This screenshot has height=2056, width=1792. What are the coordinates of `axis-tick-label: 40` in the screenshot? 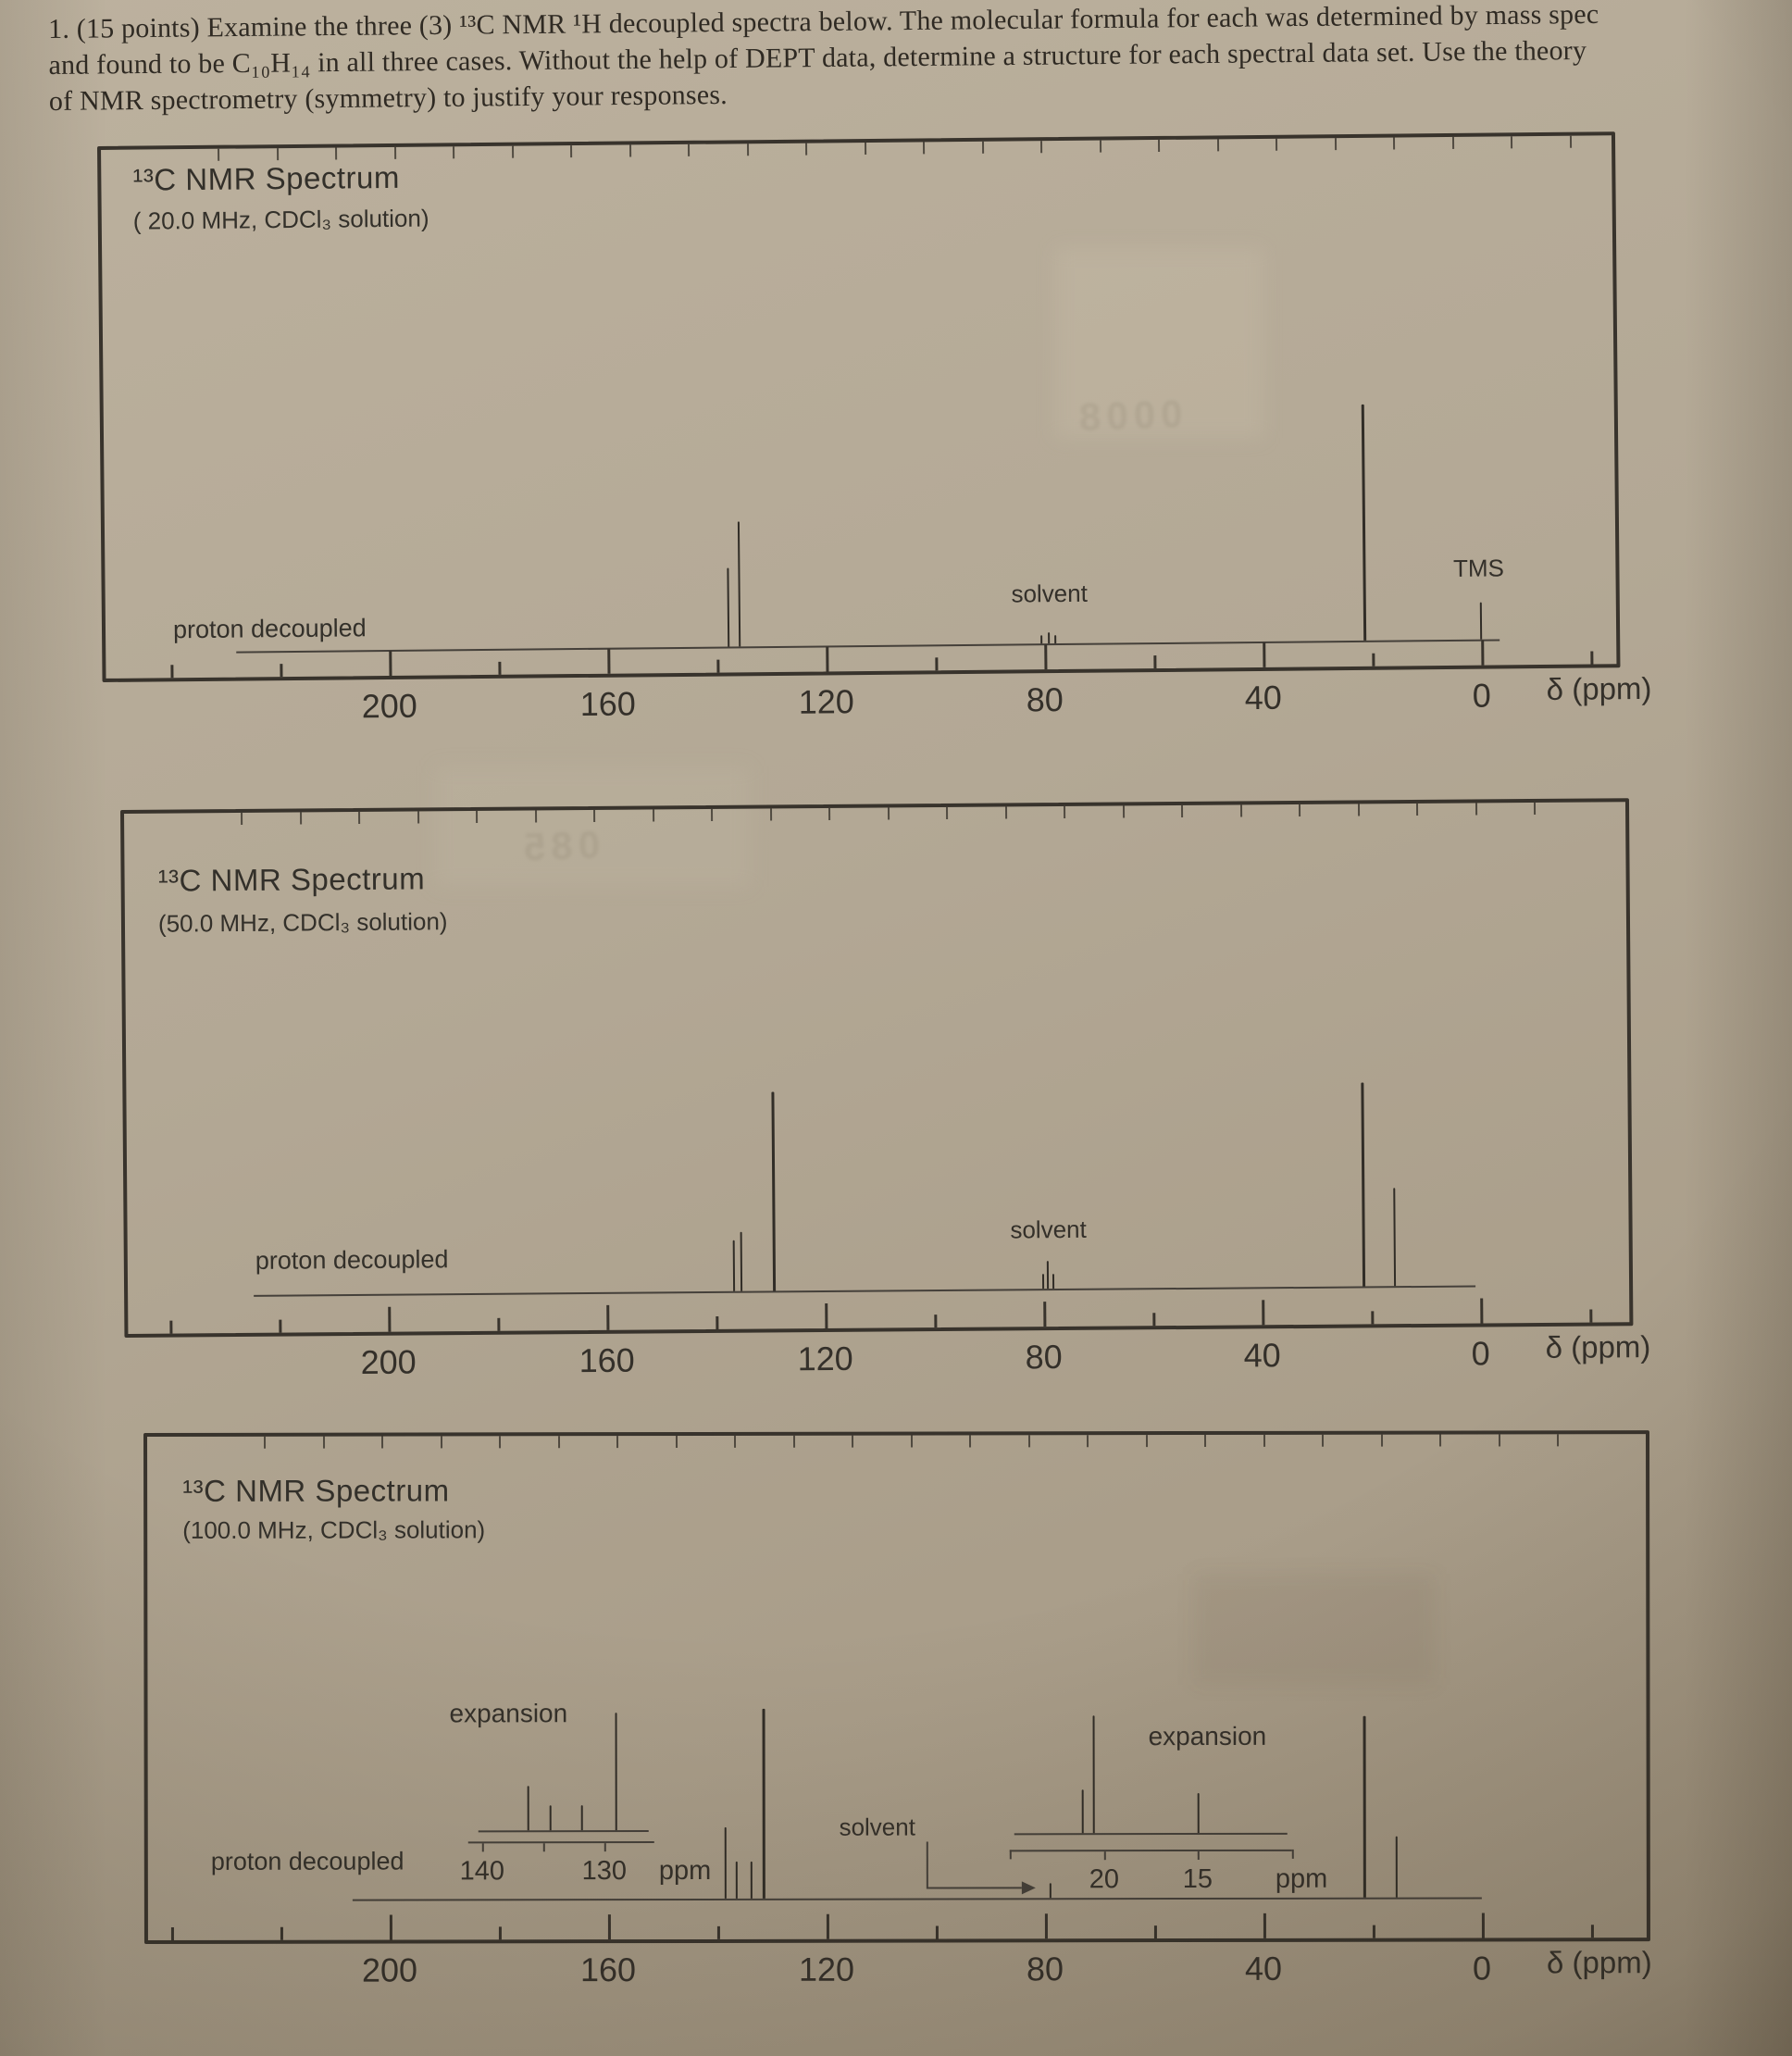 It's located at (1263, 1968).